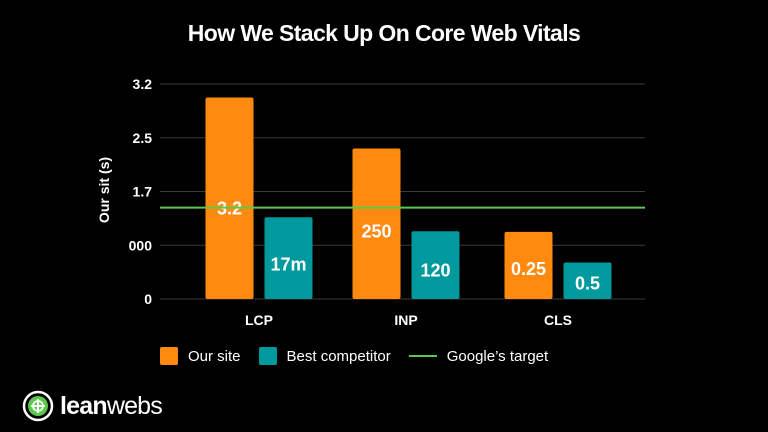  What do you see at coordinates (229, 198) in the screenshot?
I see `bar-our-site-lcp` at bounding box center [229, 198].